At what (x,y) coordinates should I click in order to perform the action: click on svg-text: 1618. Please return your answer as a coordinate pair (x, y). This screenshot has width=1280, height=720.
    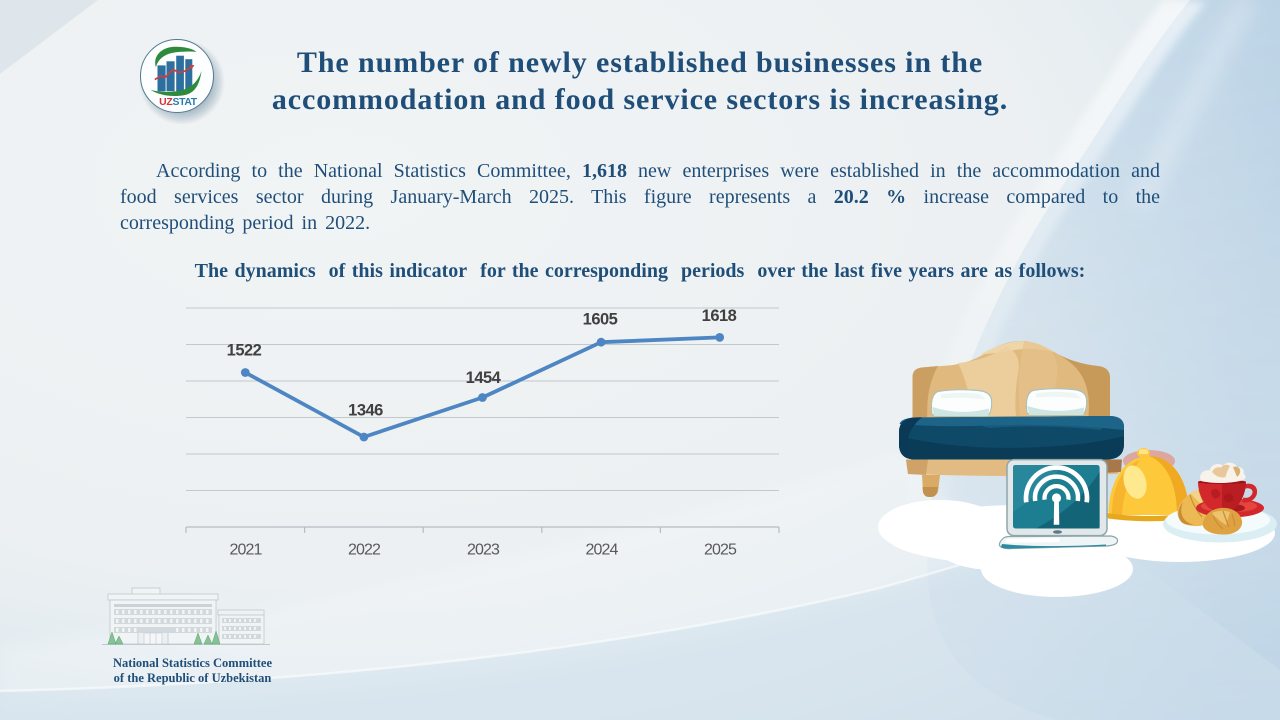
    Looking at the image, I should click on (719, 316).